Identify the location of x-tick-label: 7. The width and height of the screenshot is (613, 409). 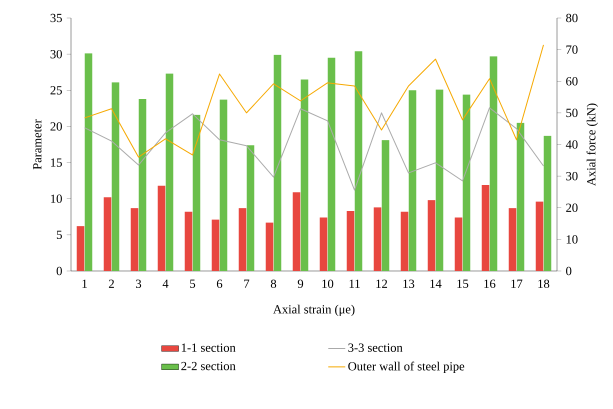
(247, 284).